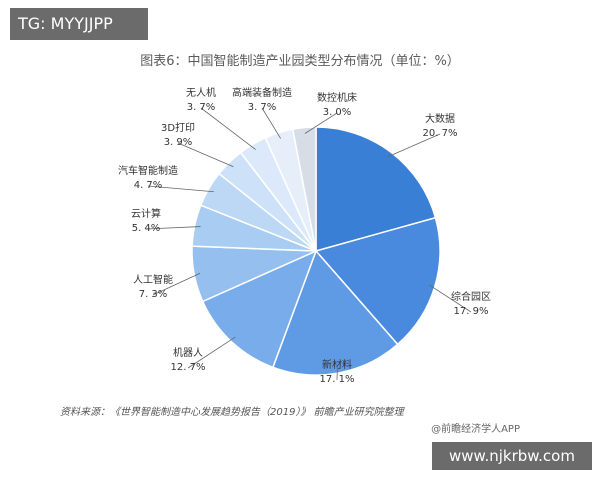 This screenshot has width=600, height=480. What do you see at coordinates (178, 127) in the screenshot?
I see `slice-label: 3D打印` at bounding box center [178, 127].